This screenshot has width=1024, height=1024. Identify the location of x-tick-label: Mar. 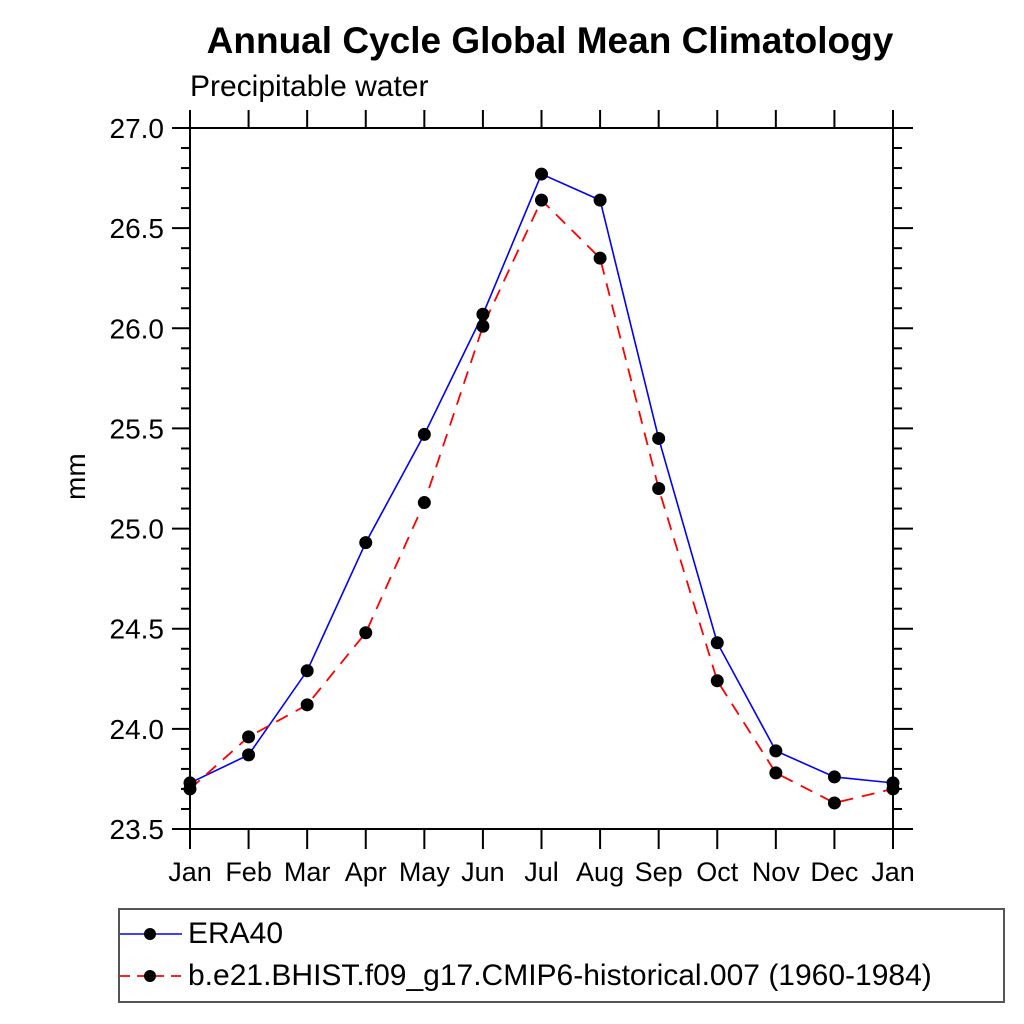
(307, 872).